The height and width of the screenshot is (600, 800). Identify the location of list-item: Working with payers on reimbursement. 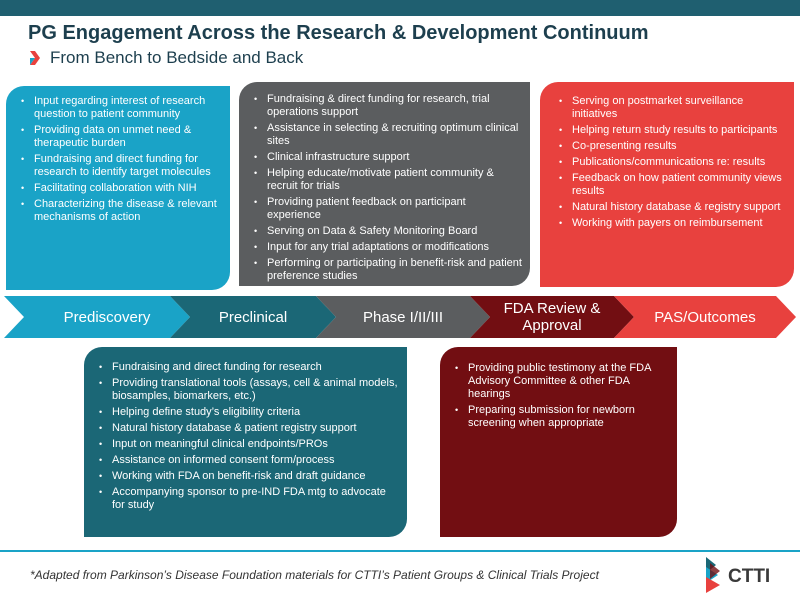
(667, 223).